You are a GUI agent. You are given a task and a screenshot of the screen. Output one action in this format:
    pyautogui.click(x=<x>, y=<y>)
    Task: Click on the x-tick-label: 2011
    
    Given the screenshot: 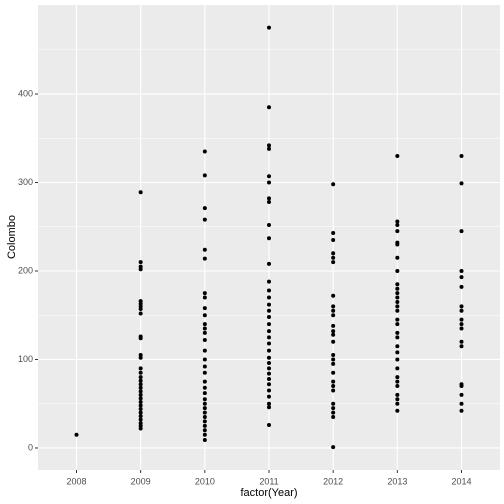 What is the action you would take?
    pyautogui.click(x=268, y=481)
    